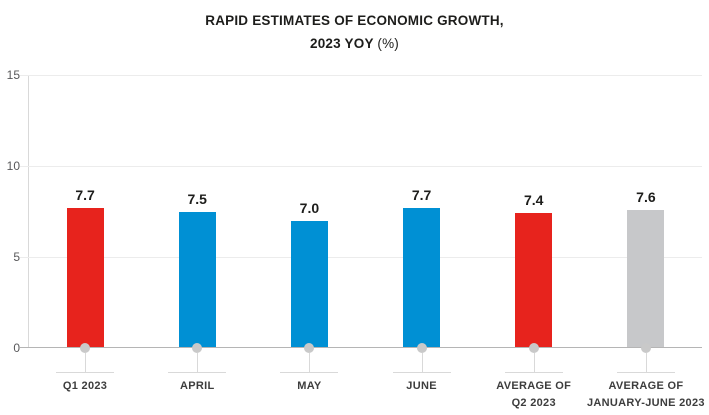 Image resolution: width=709 pixels, height=415 pixels. I want to click on bar-group-may: 7.0 MAY, so click(309, 233).